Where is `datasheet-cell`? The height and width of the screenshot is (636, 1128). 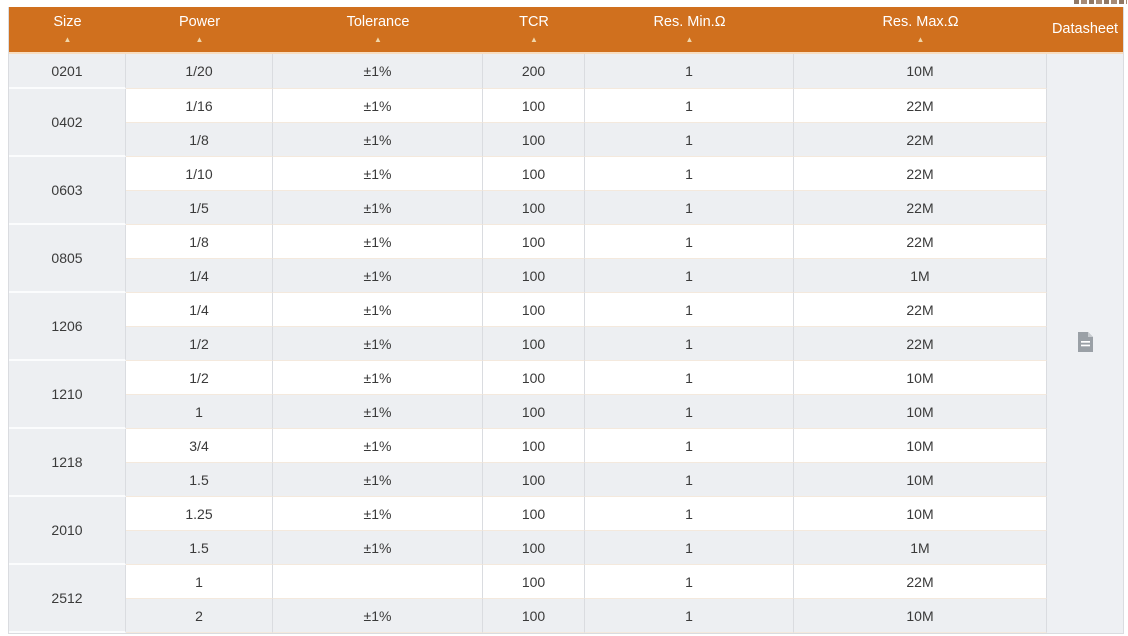 datasheet-cell is located at coordinates (1085, 343).